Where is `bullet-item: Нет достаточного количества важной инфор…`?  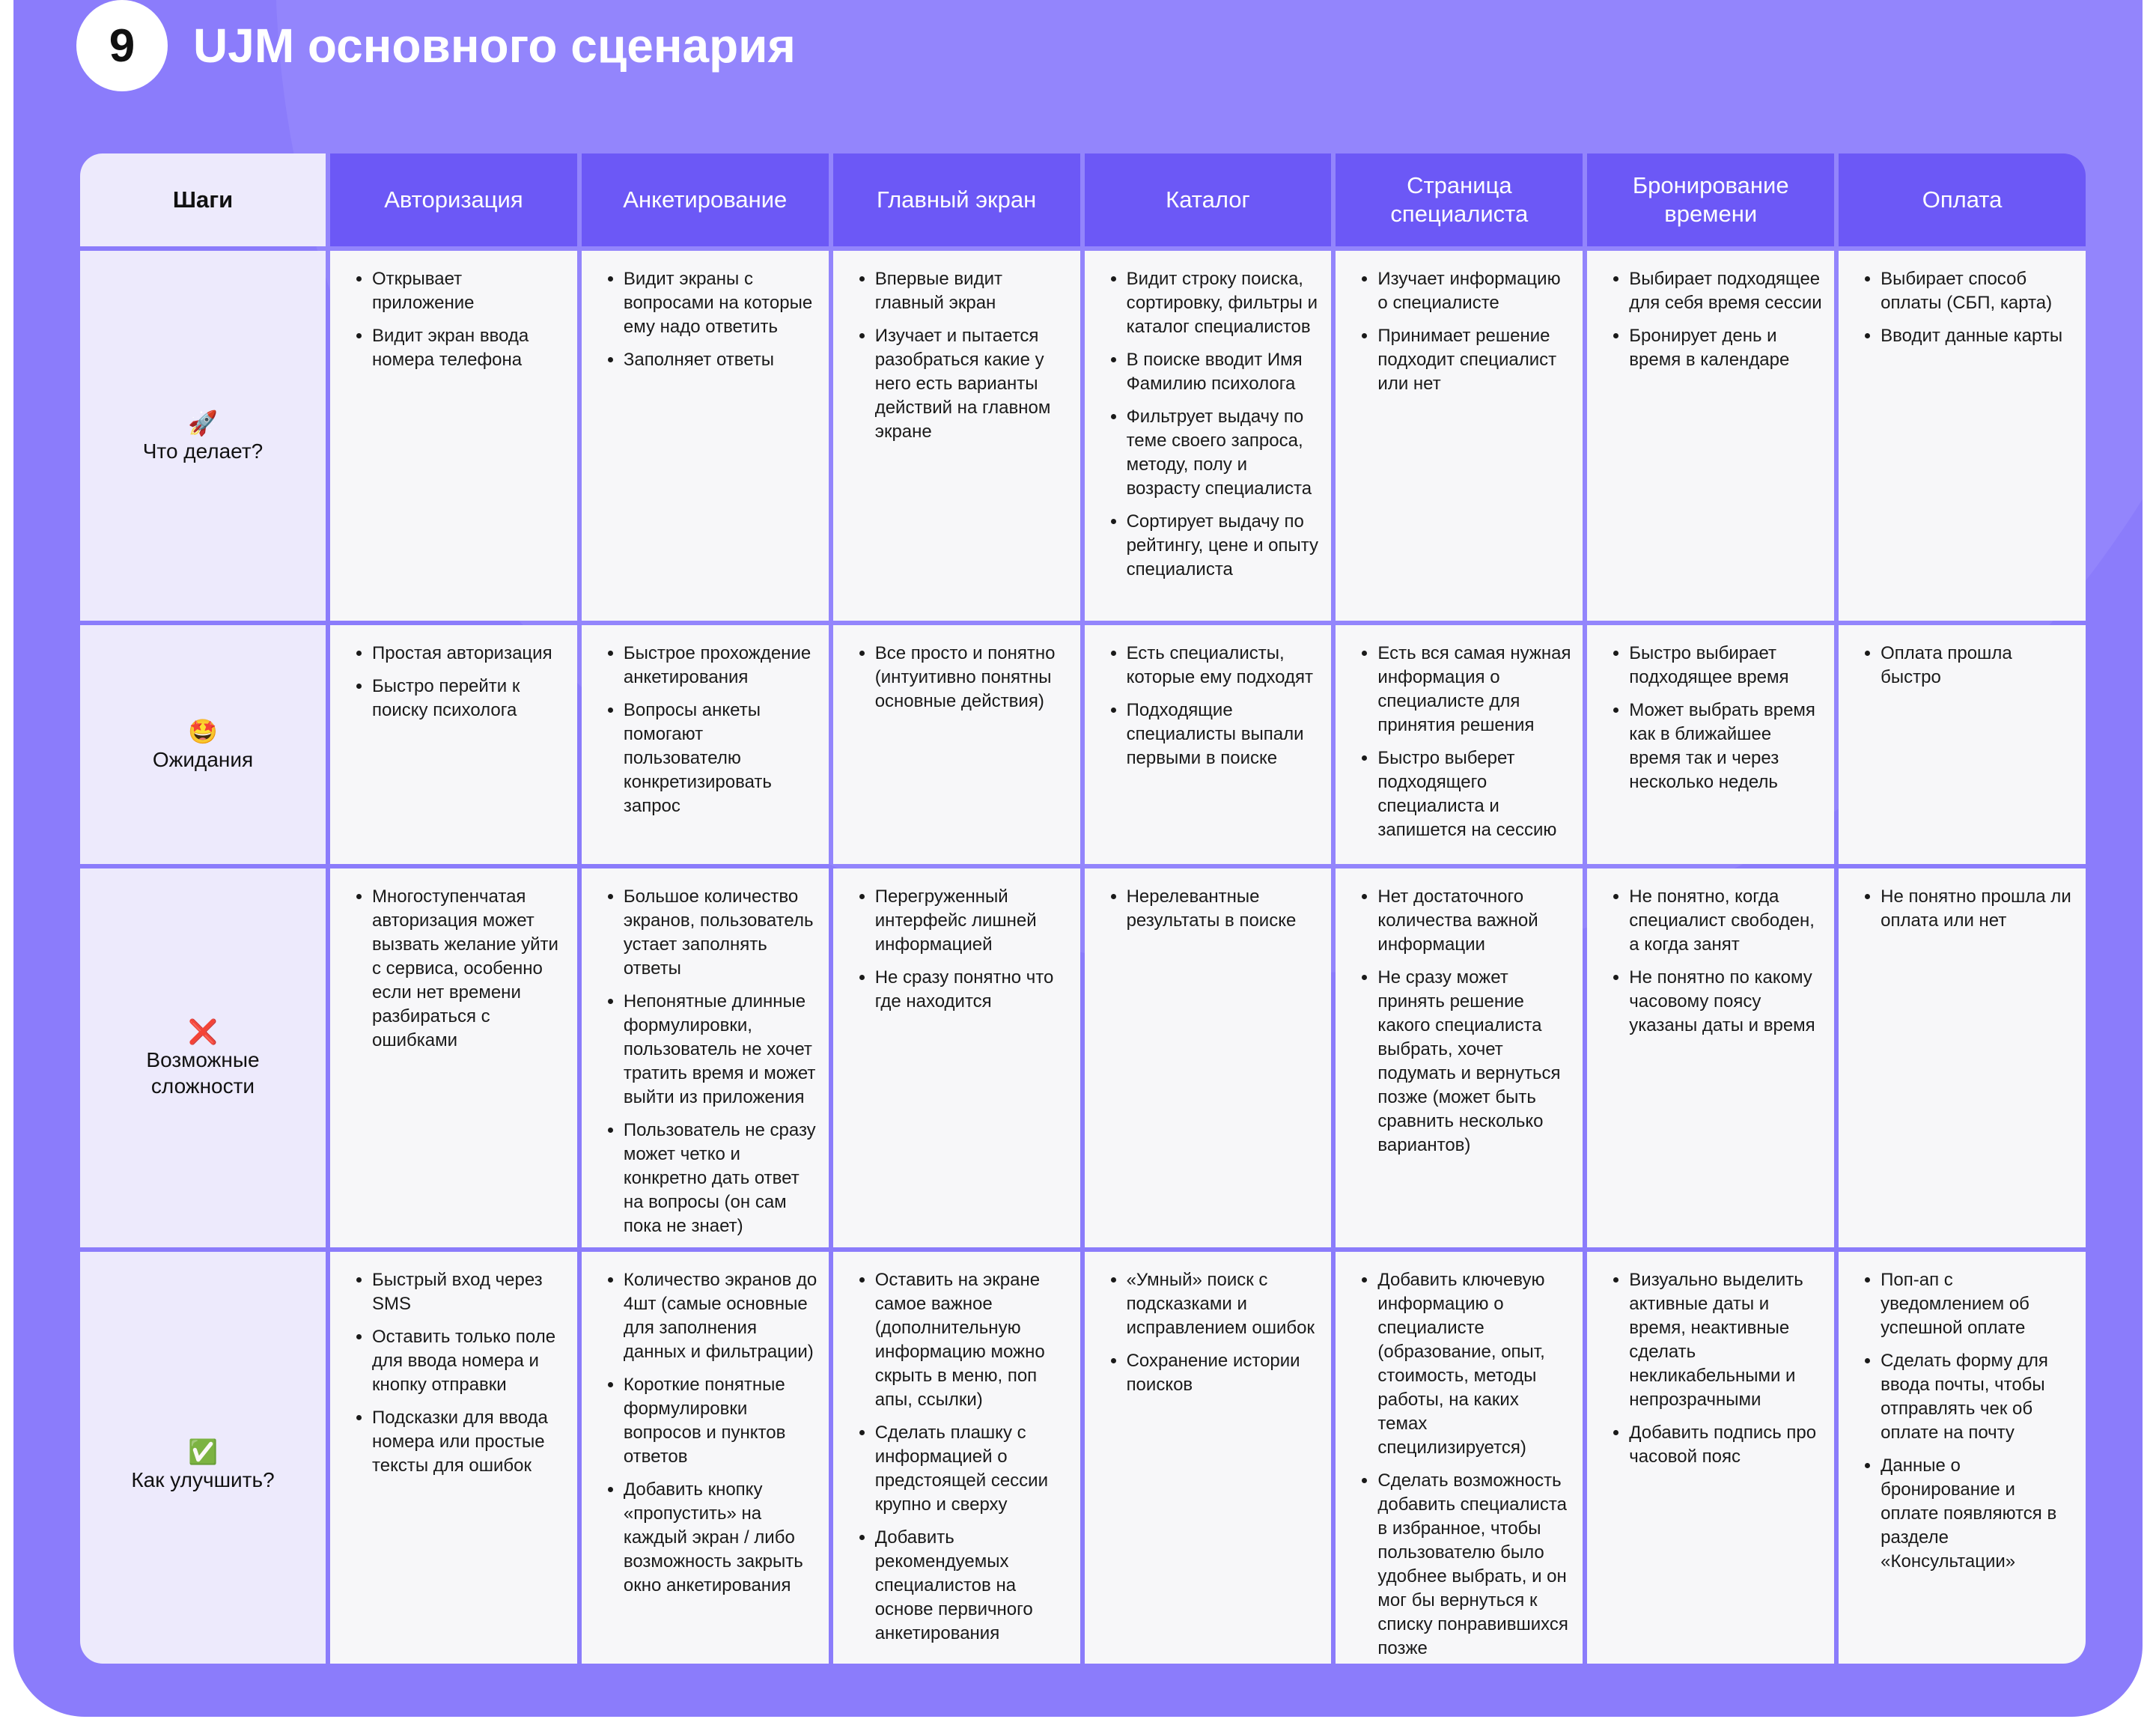 bullet-item: Нет достаточного количества важной инфор… is located at coordinates (1474, 921).